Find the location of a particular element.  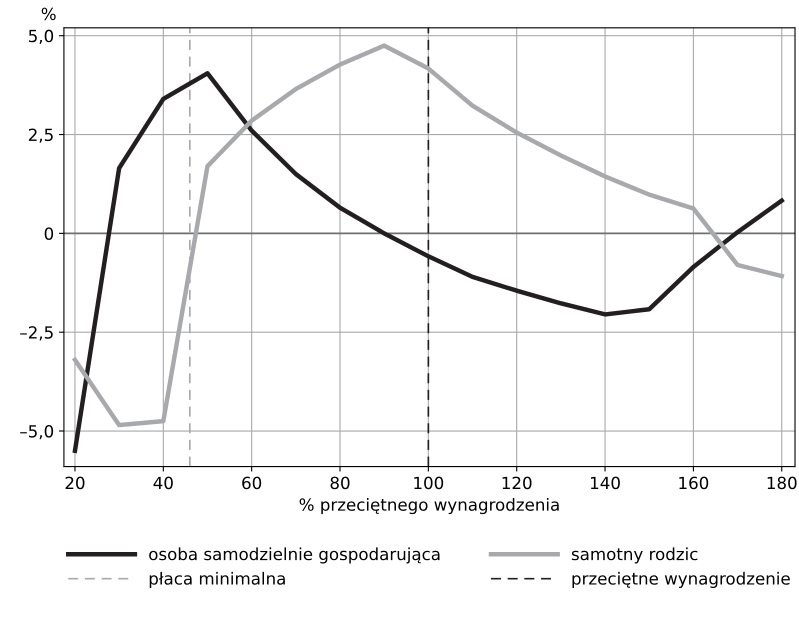

legend-label: osoba samodzielnie gospodarująca is located at coordinates (294, 555).